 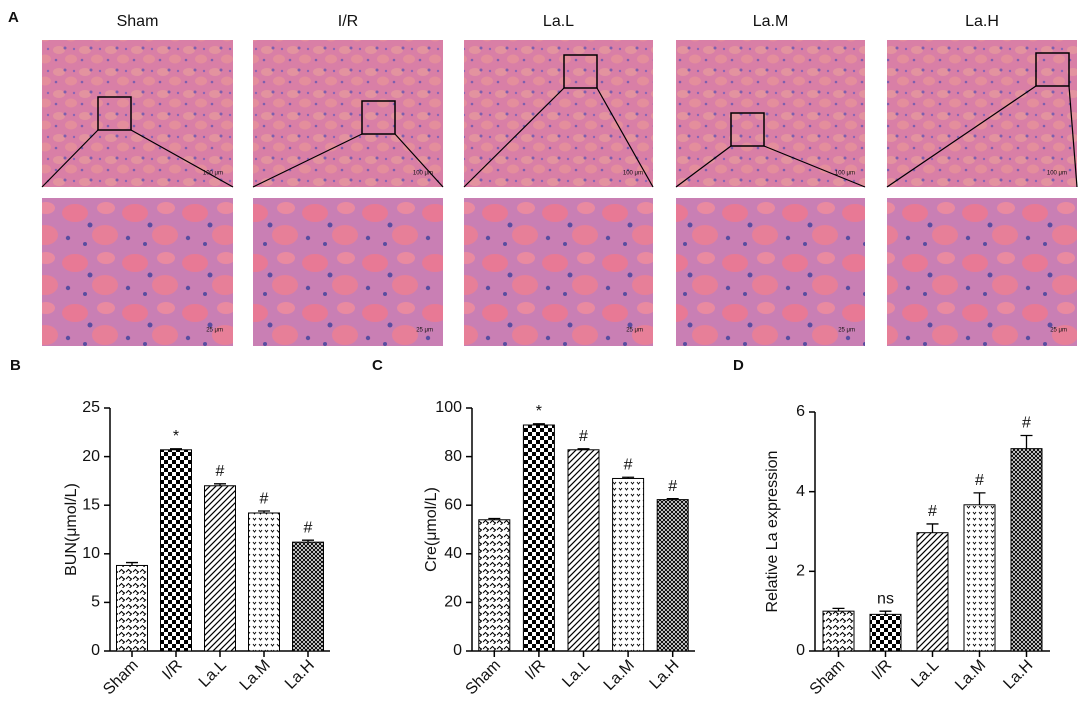 I want to click on y-tick-label: 15, so click(x=91, y=504).